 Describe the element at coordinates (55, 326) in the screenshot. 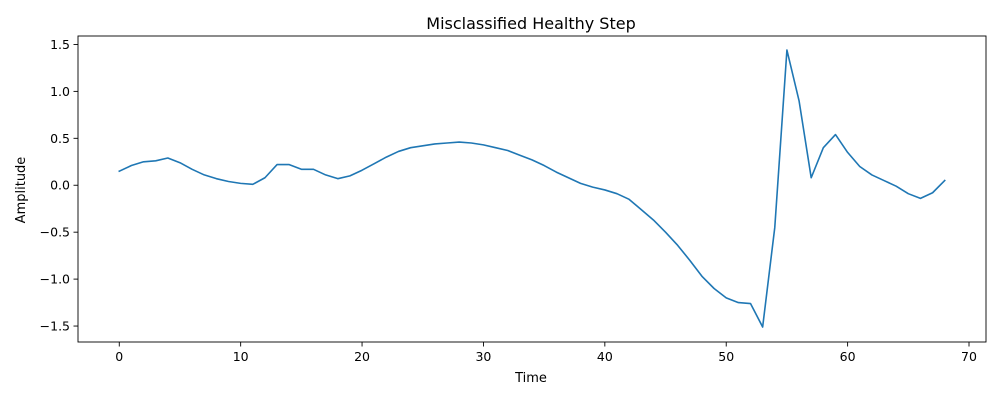

I see `y-tick-label: −1.5` at that location.